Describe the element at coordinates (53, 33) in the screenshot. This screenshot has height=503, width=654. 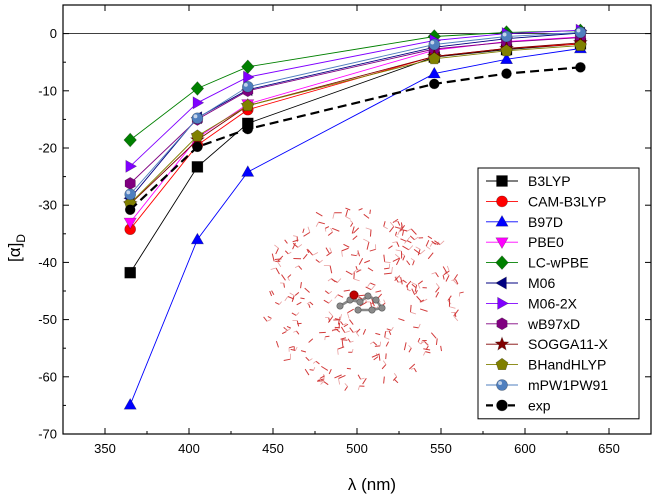
I see `y-tick-label: 0` at that location.